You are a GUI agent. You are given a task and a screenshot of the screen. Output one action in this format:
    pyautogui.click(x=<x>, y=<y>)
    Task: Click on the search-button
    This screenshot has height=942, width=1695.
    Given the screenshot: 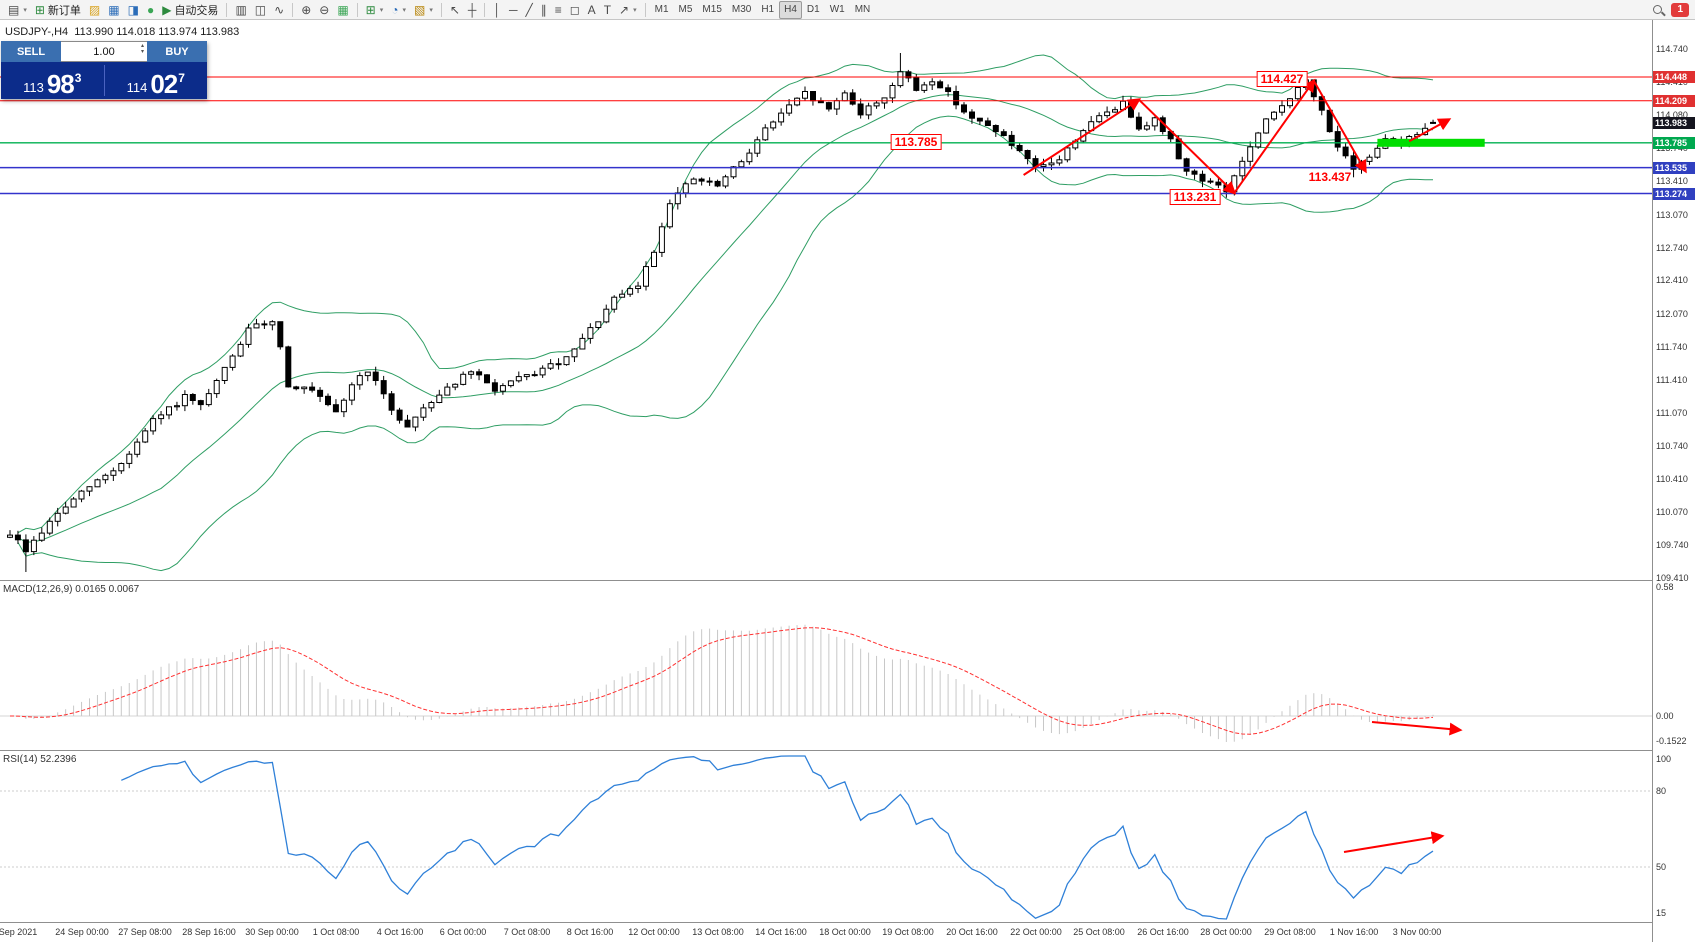 What is the action you would take?
    pyautogui.click(x=1658, y=10)
    